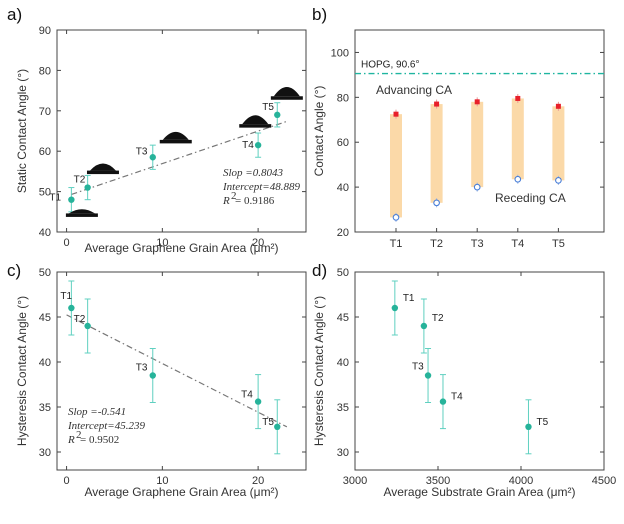 The image size is (624, 524). What do you see at coordinates (258, 481) in the screenshot?
I see `x-tick-label: 20` at bounding box center [258, 481].